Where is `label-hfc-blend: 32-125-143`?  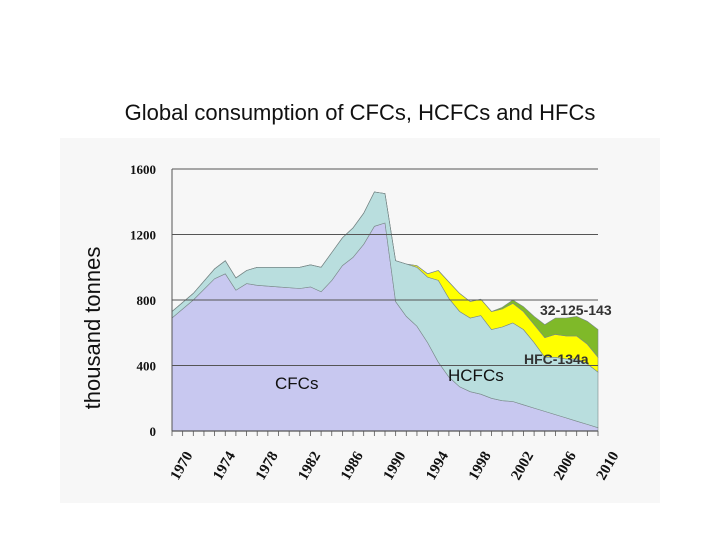 label-hfc-blend: 32-125-143 is located at coordinates (576, 310).